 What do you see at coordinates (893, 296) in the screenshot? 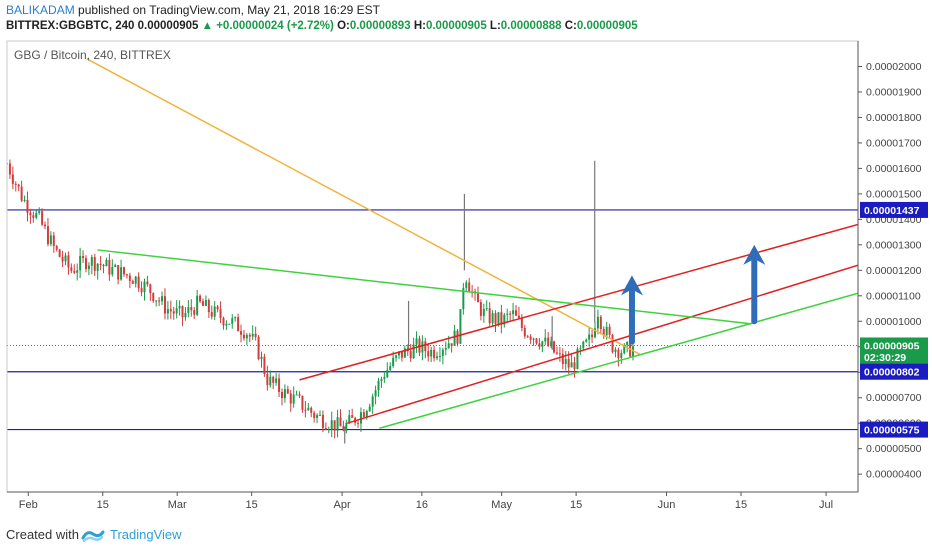
I see `y-tick-label-7: 0.00001100` at bounding box center [893, 296].